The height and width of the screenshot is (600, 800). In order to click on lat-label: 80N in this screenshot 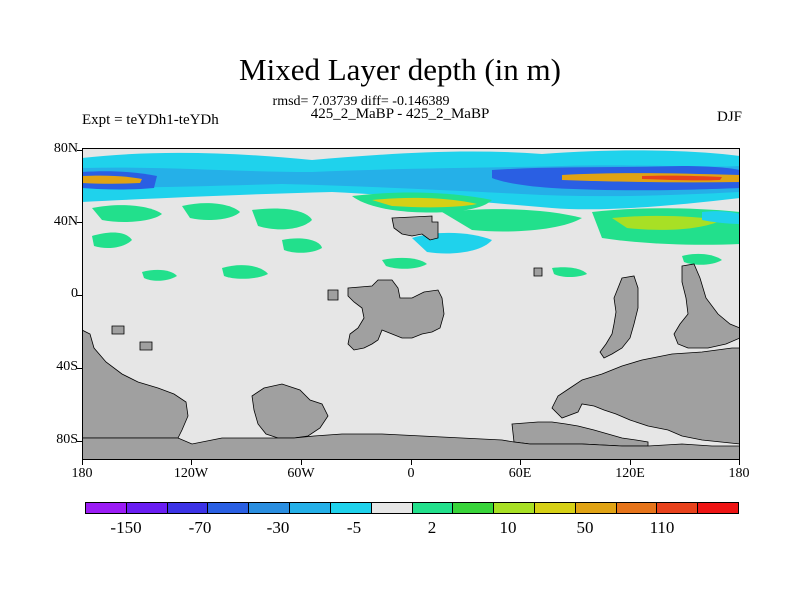, I will do `click(65, 148)`.